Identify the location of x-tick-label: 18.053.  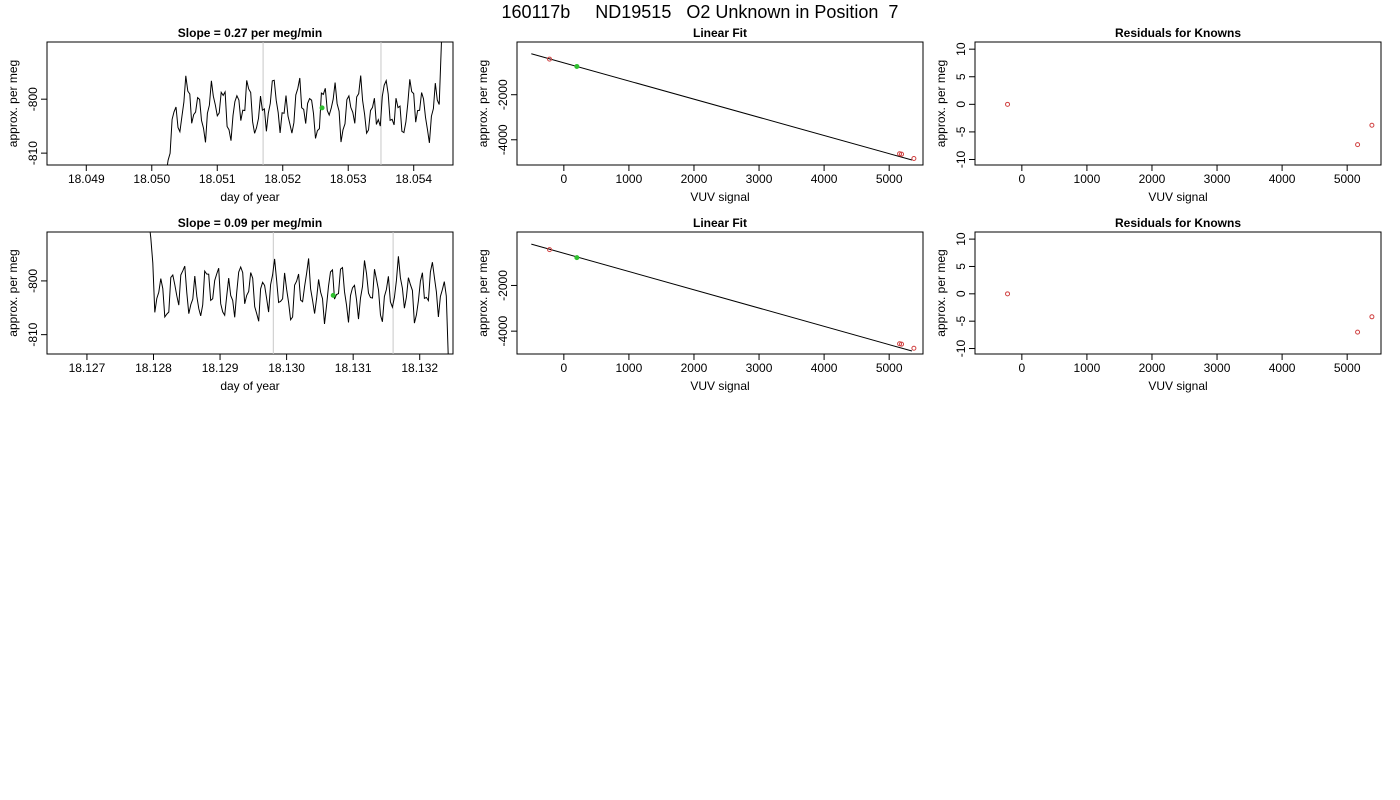
(348, 179).